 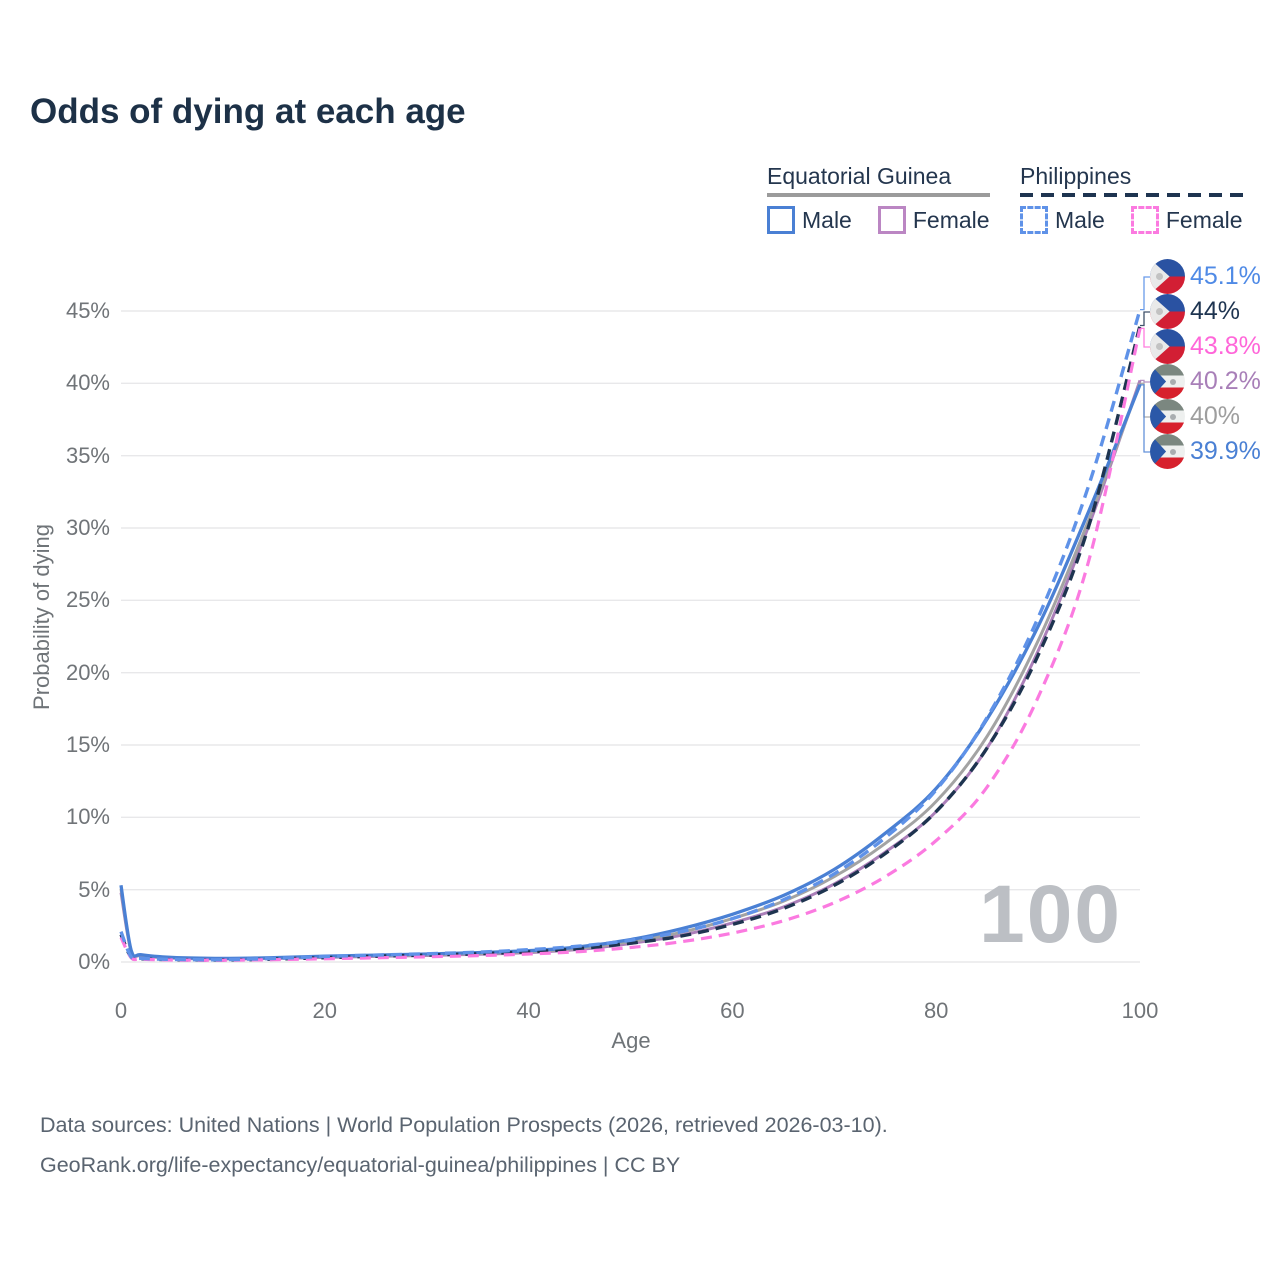 I want to click on end-label-value: 44%, so click(x=1215, y=311).